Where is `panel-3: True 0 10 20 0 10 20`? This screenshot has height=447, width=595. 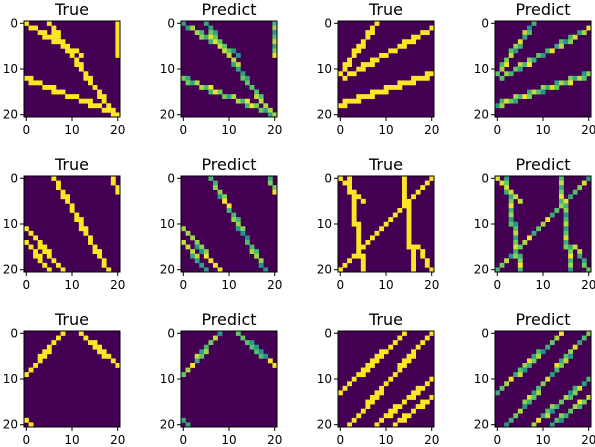
panel-3: True 0 10 20 0 10 20 is located at coordinates (378, 68).